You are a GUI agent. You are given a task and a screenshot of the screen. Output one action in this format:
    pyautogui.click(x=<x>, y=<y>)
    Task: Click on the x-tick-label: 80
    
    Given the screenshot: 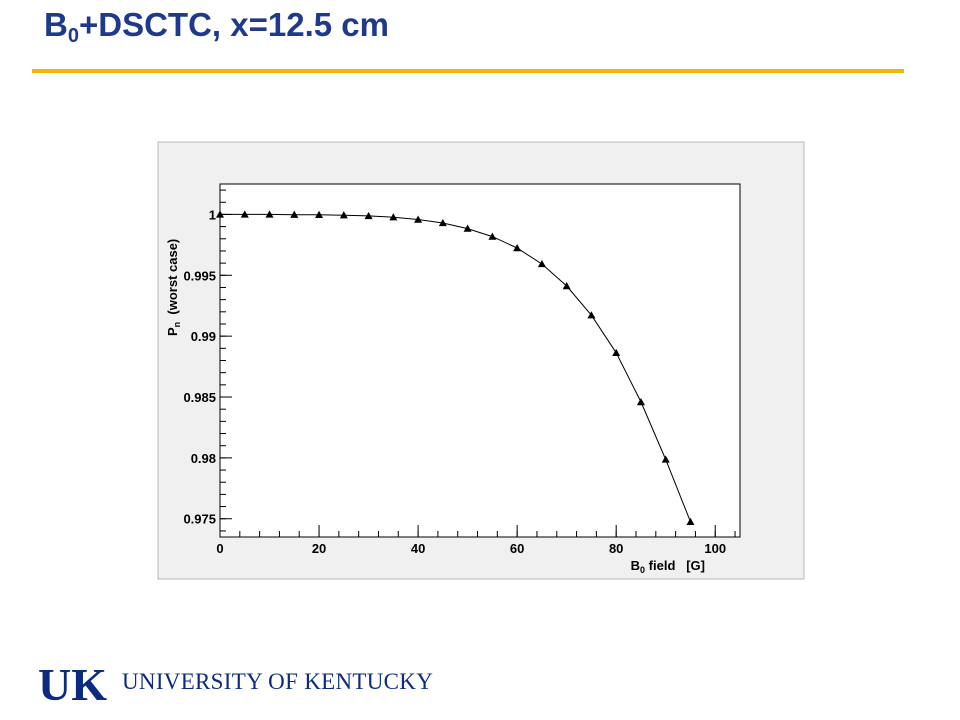 What is the action you would take?
    pyautogui.click(x=616, y=548)
    